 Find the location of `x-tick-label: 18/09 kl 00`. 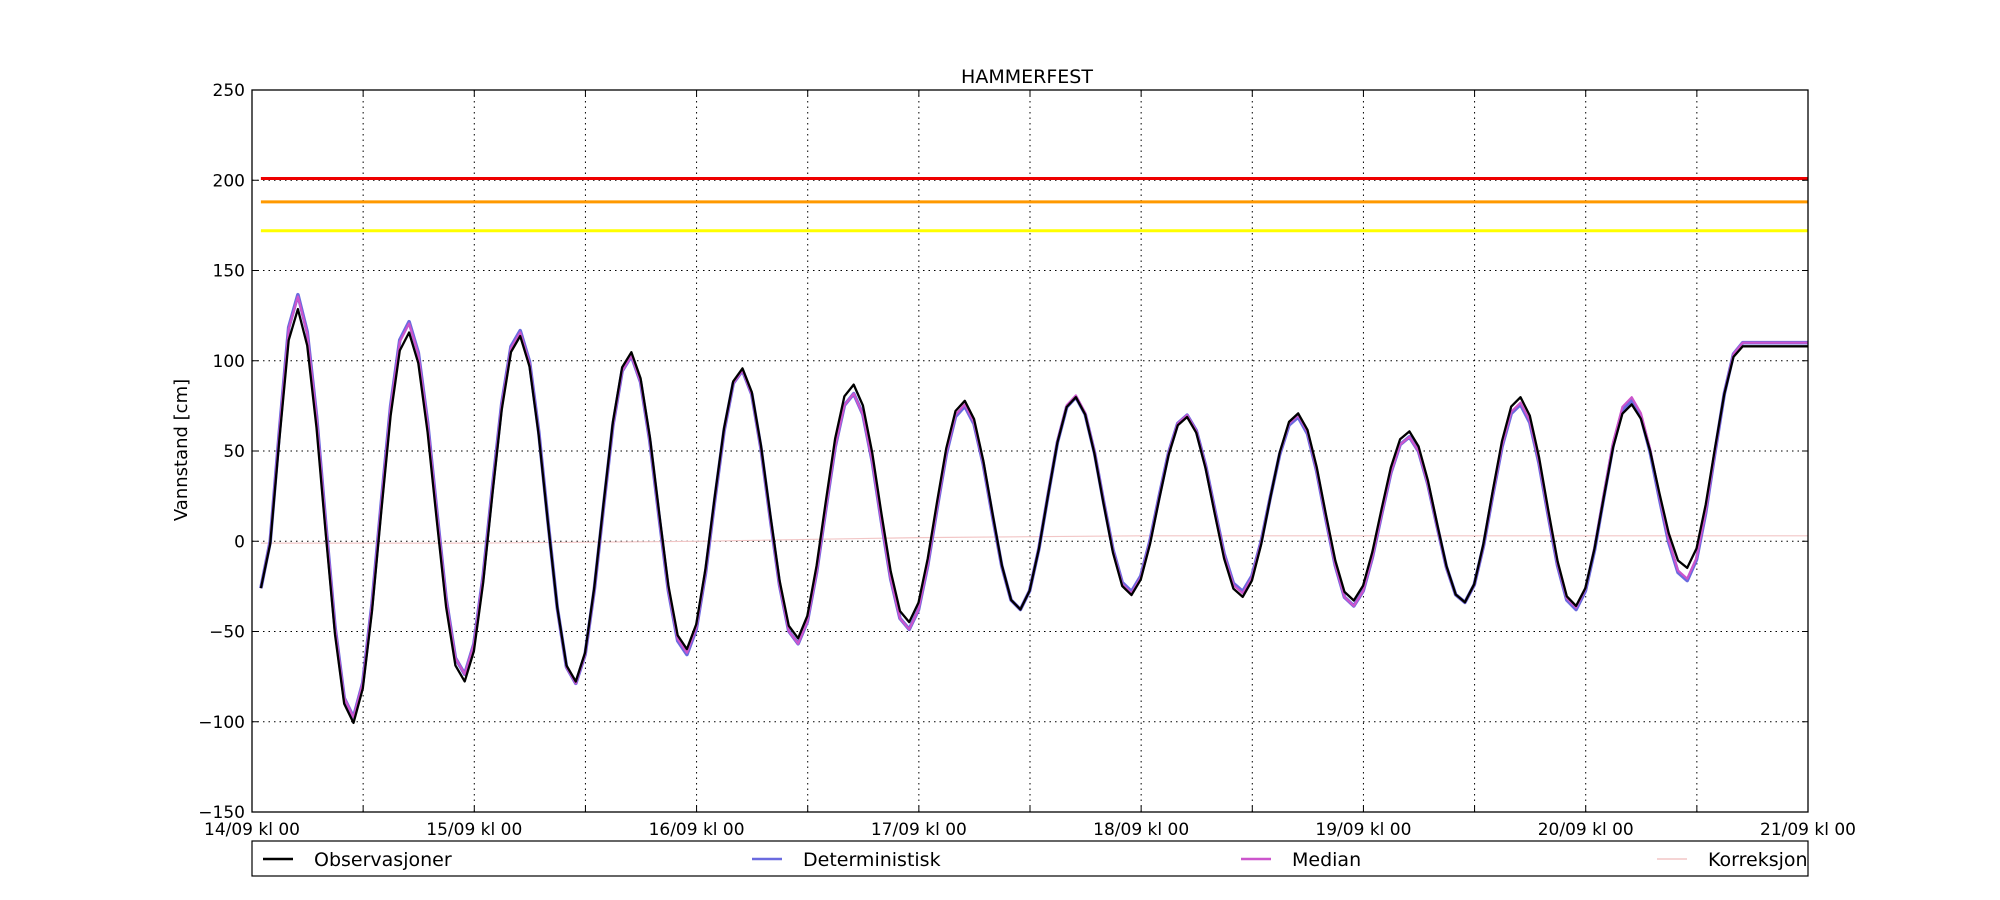

x-tick-label: 18/09 kl 00 is located at coordinates (1141, 830).